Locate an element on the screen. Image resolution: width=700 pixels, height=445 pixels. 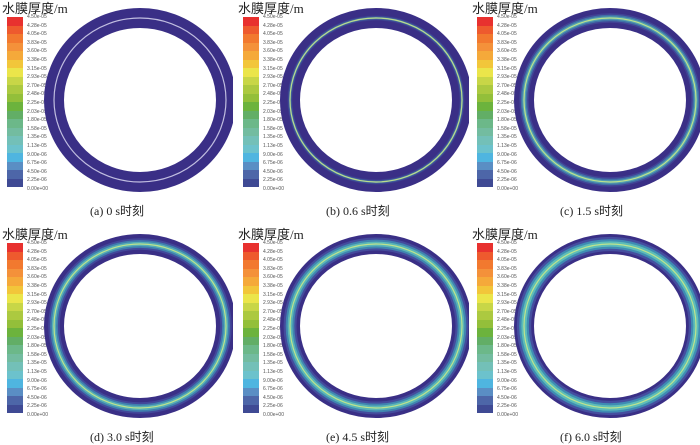
panel-caption: (f) 6.0 s时刻 is located at coordinates (591, 437).